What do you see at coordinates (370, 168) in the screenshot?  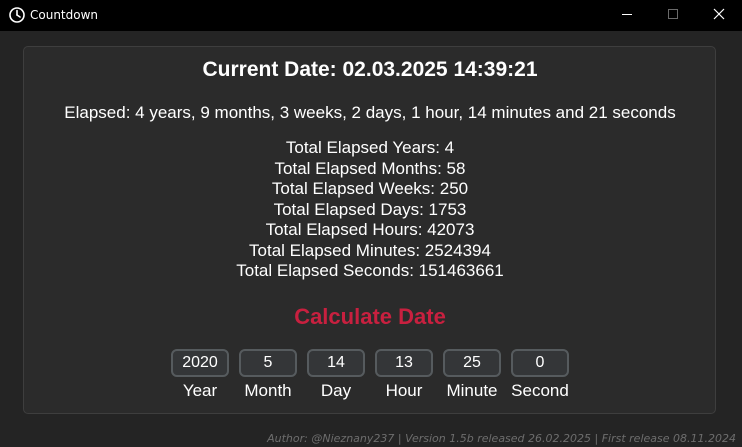 I see `total-months: Total Elapsed Months: 58` at bounding box center [370, 168].